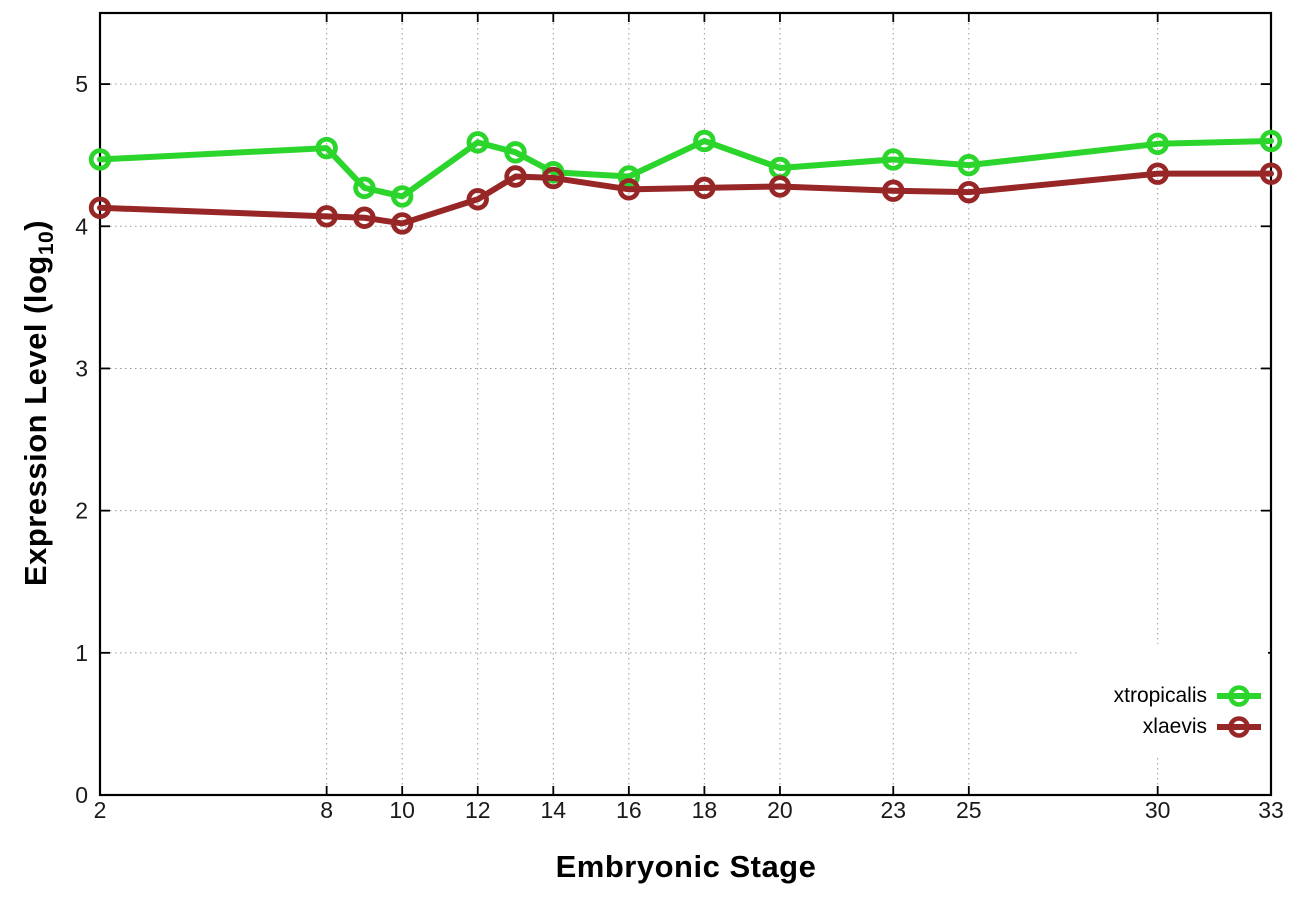 The width and height of the screenshot is (1296, 907). Describe the element at coordinates (326, 810) in the screenshot. I see `x-tick-label-8: 8` at that location.